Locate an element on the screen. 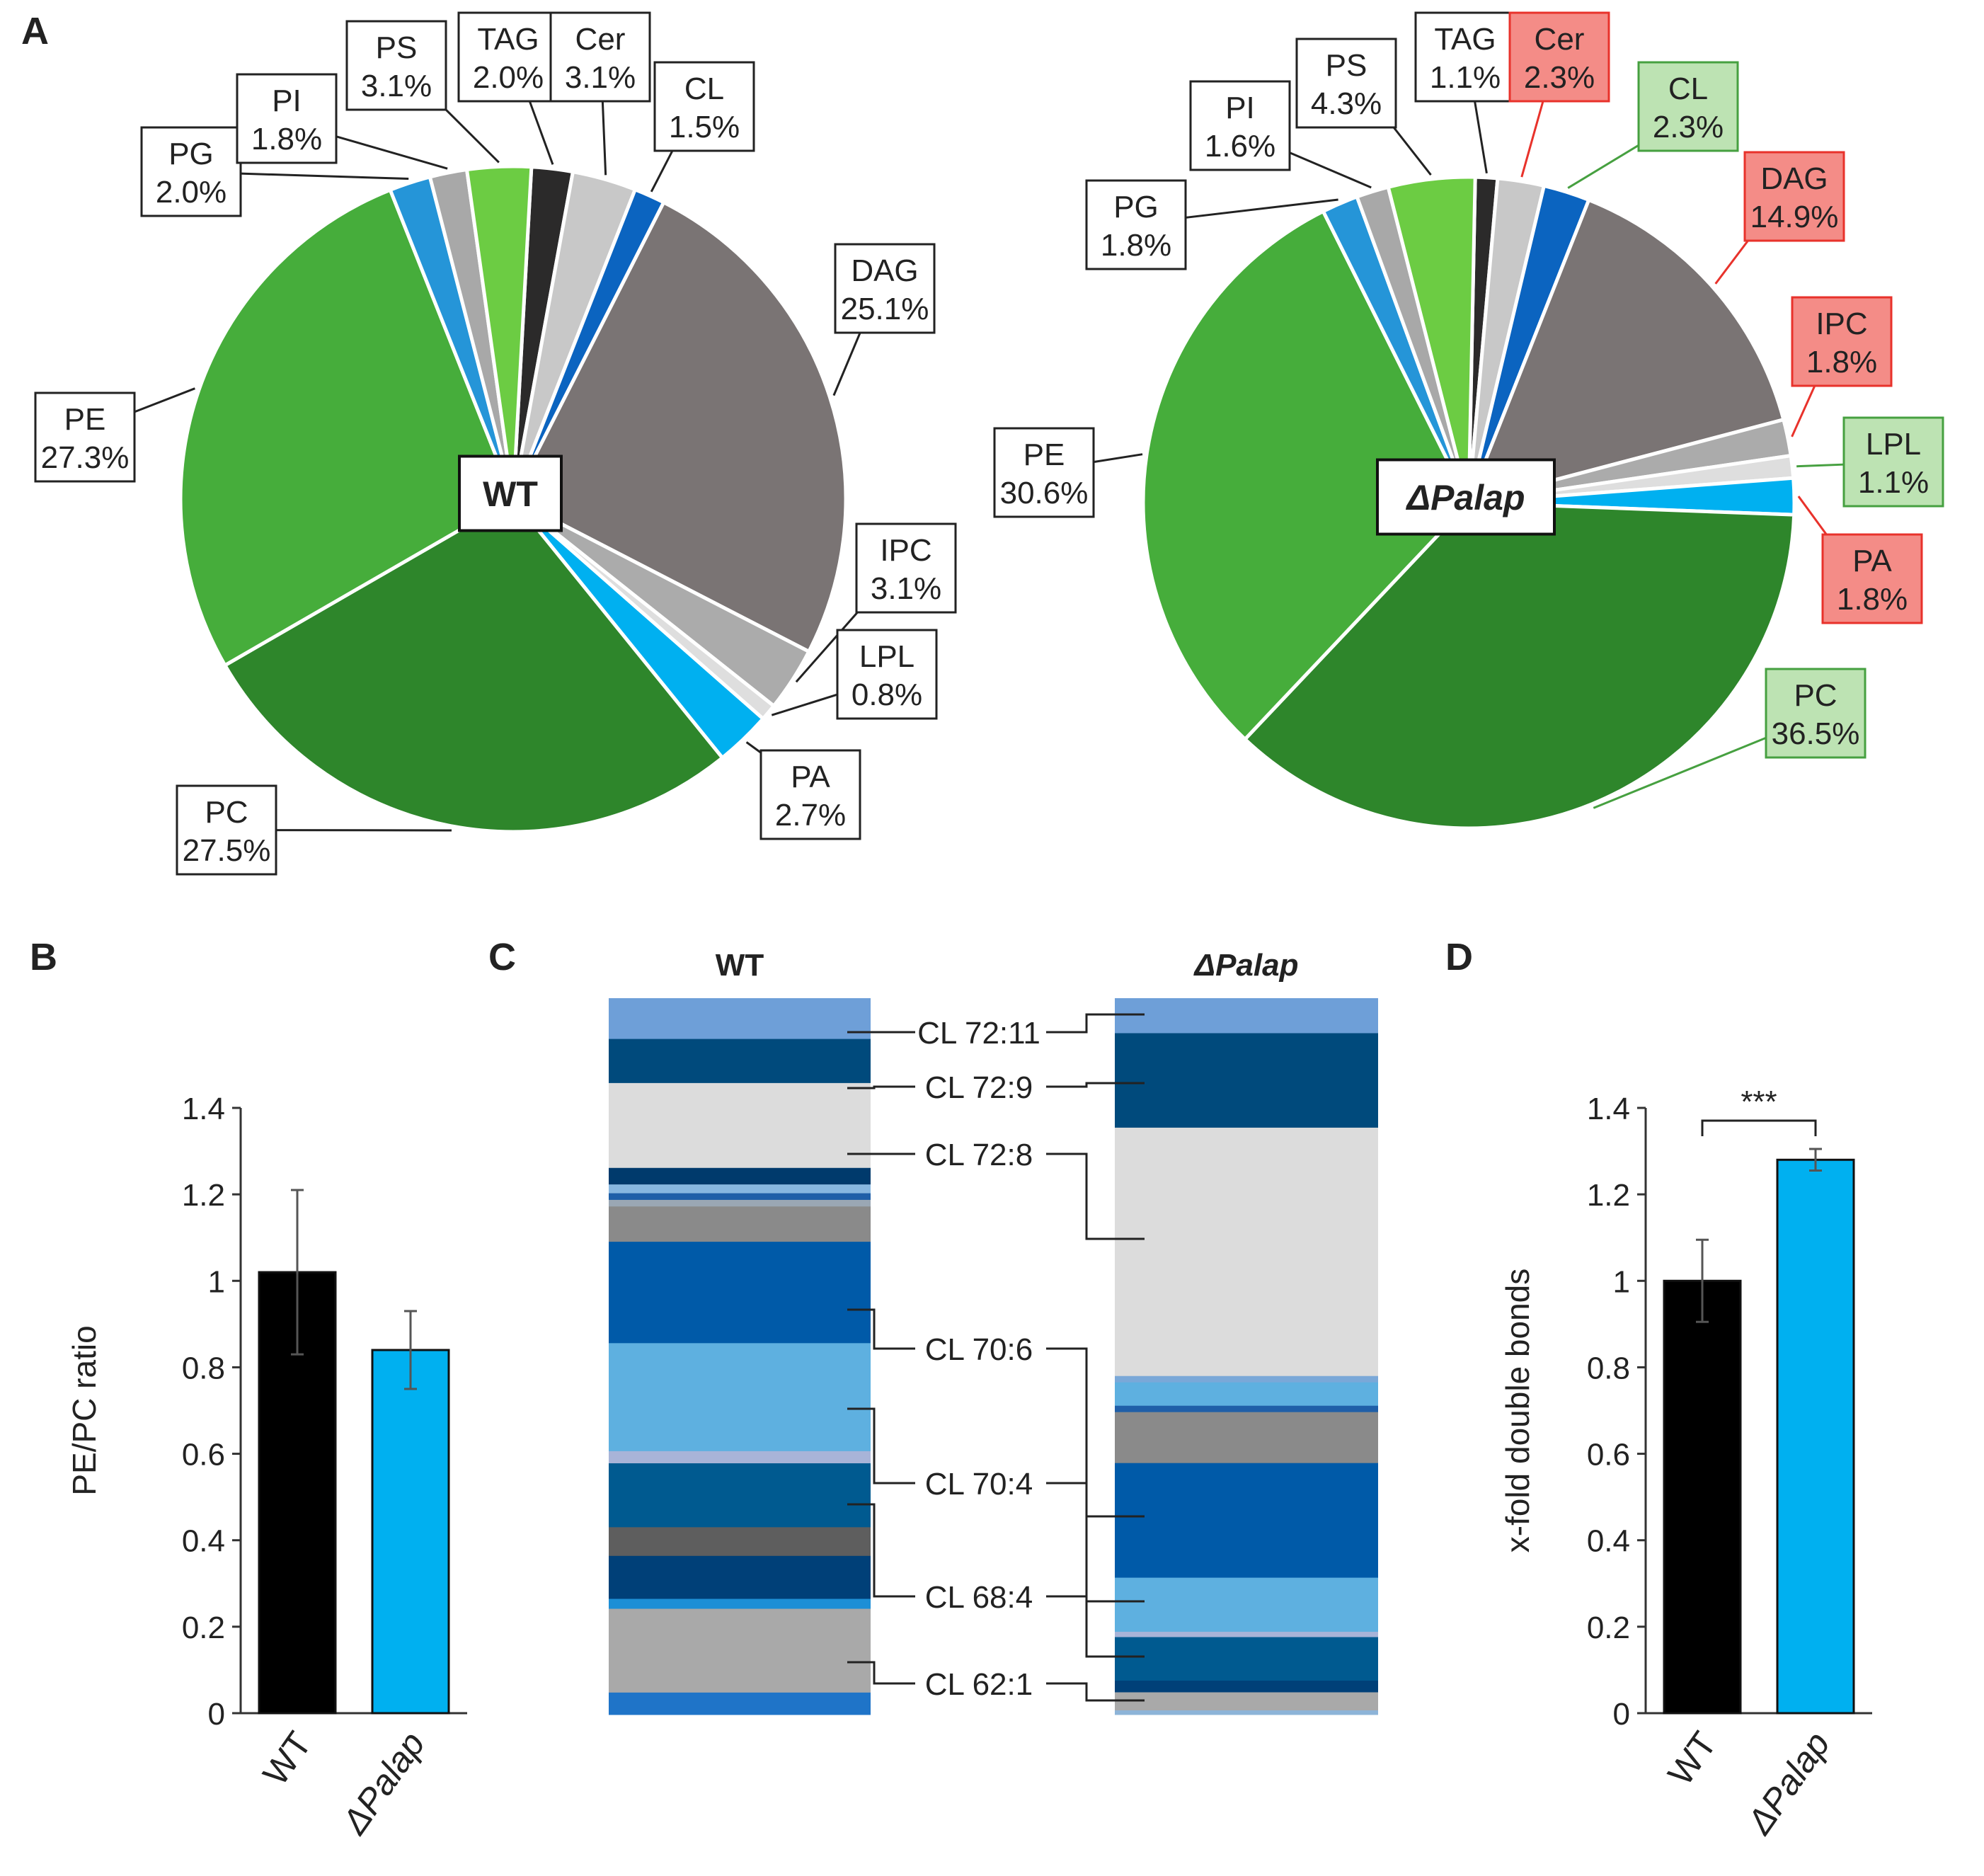  panel-letter-b: B is located at coordinates (43, 957).